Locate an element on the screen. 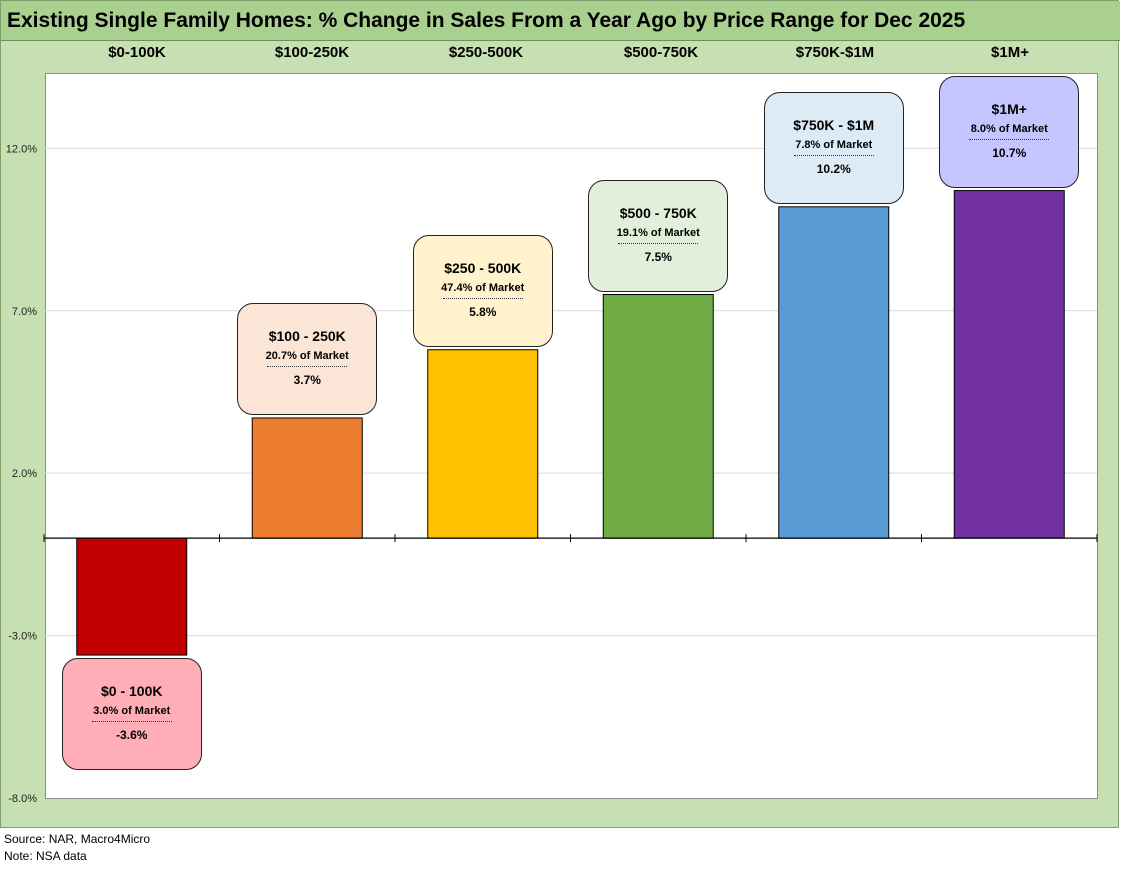 This screenshot has width=1121, height=871. y-tick-label-4: -8.0% is located at coordinates (22, 799).